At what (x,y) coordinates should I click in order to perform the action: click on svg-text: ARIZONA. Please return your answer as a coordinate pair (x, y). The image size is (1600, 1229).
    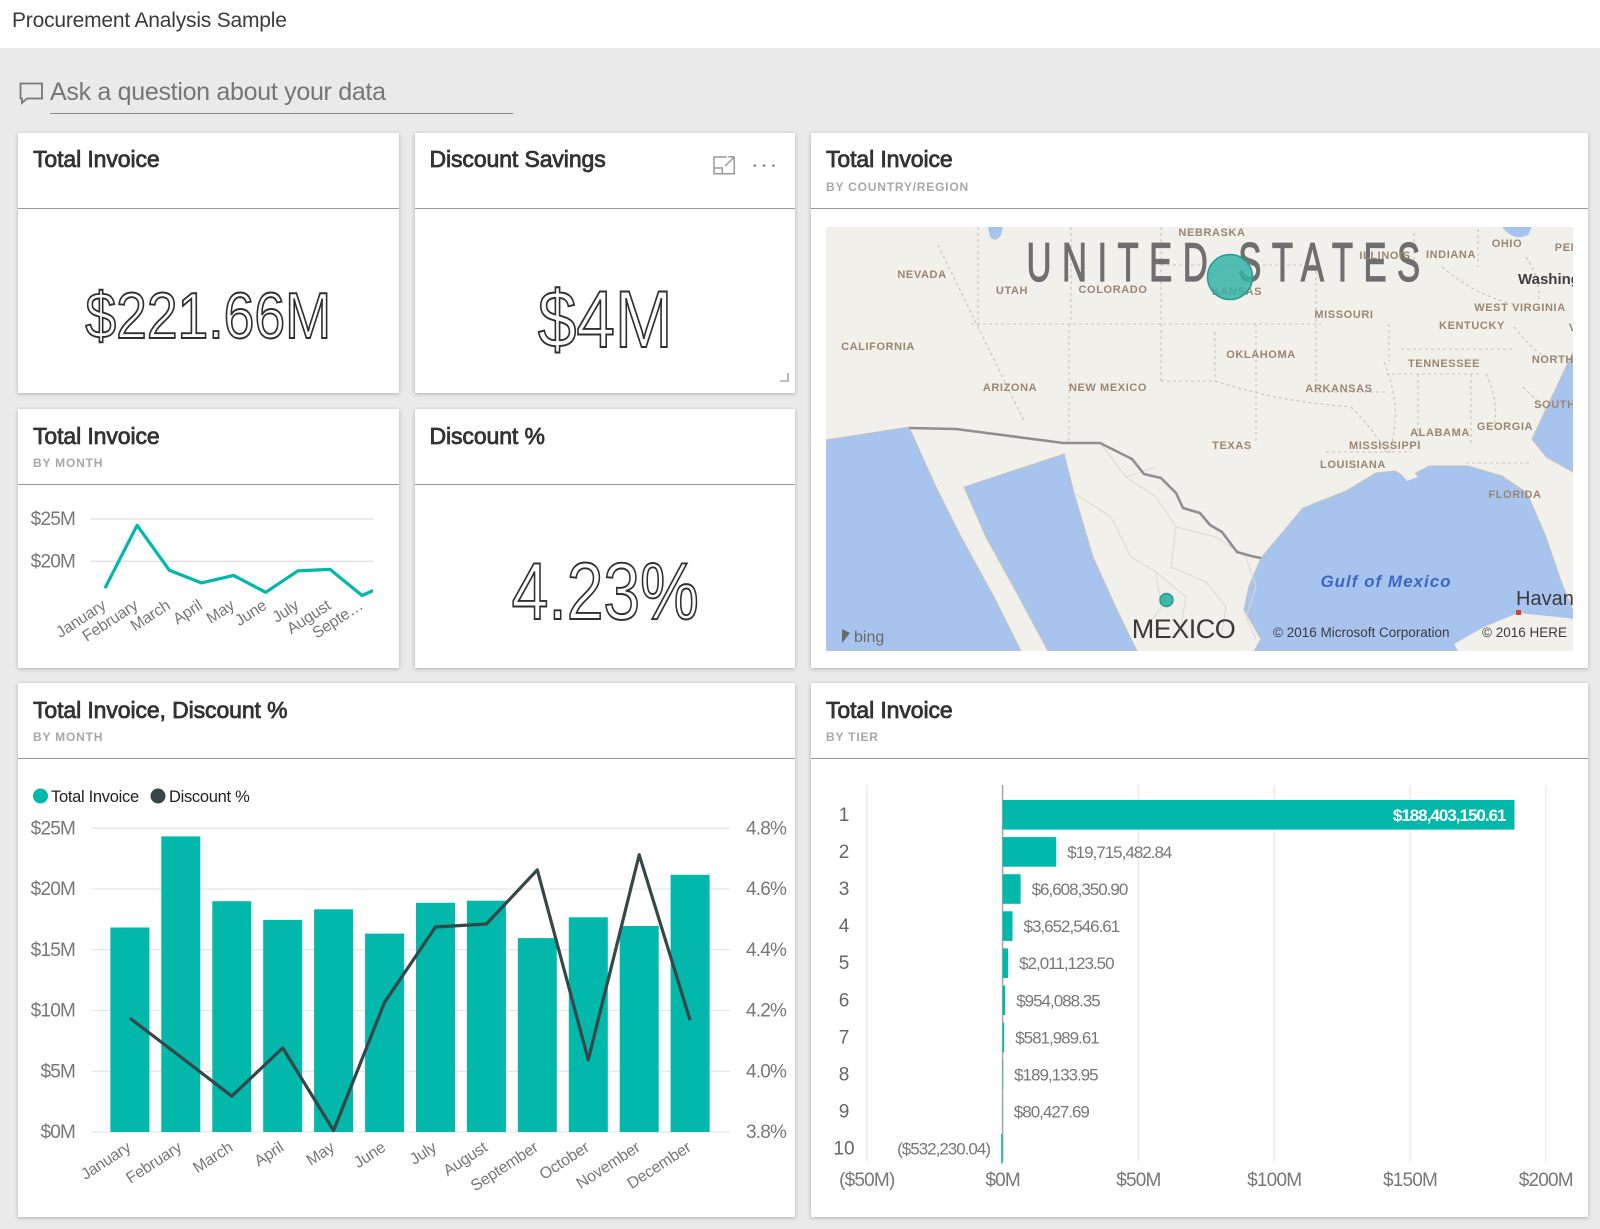
    Looking at the image, I should click on (1010, 388).